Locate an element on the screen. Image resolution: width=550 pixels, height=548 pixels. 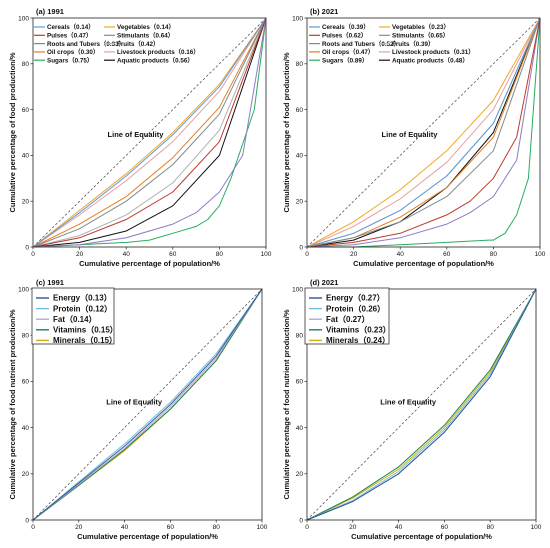
legend-label: Protein（0.26） is located at coordinates (355, 308).